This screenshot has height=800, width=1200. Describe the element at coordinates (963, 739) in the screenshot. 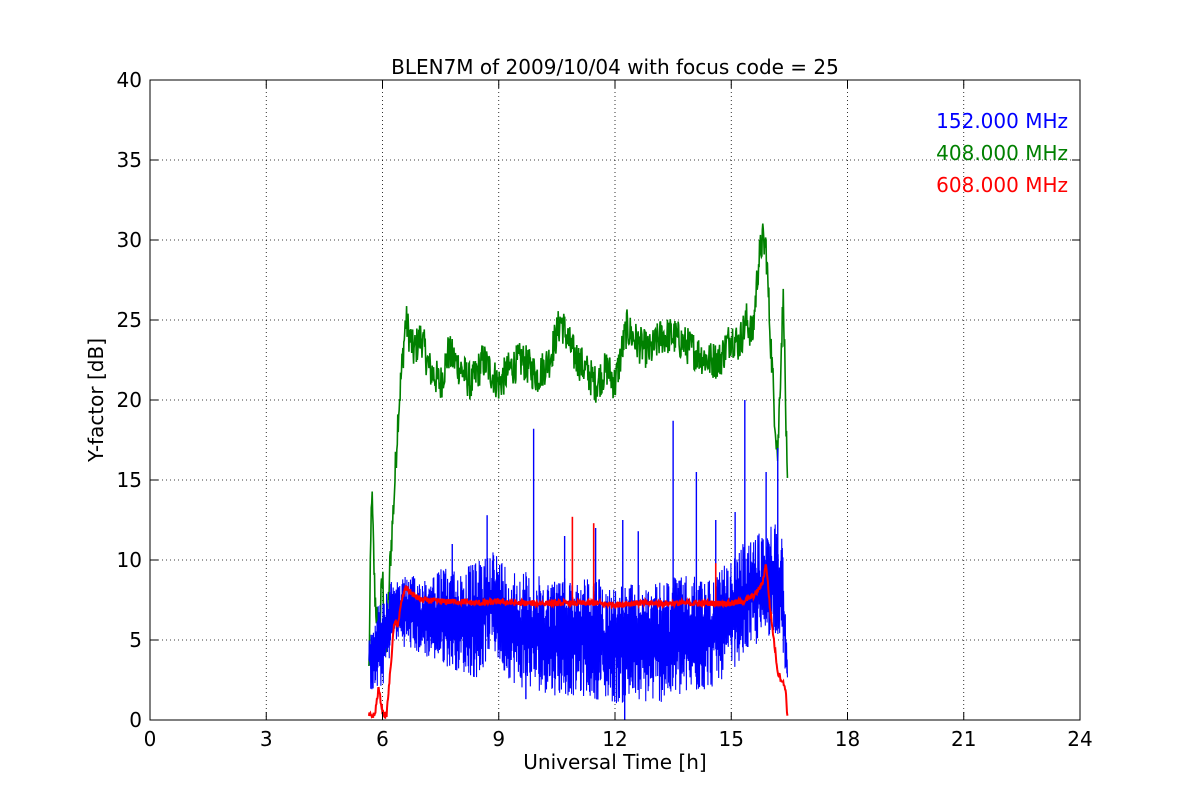

I see `x-tick-label: 21` at that location.